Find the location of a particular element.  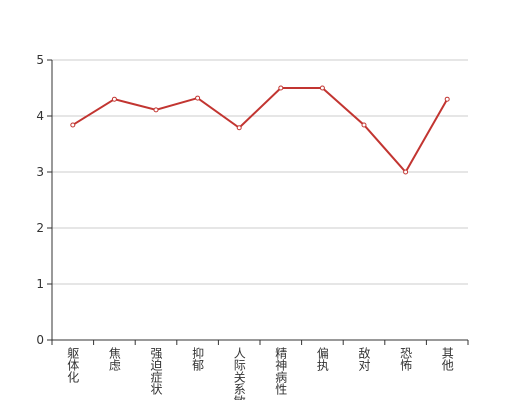

x-tick-label: 敌对 is located at coordinates (364, 358).